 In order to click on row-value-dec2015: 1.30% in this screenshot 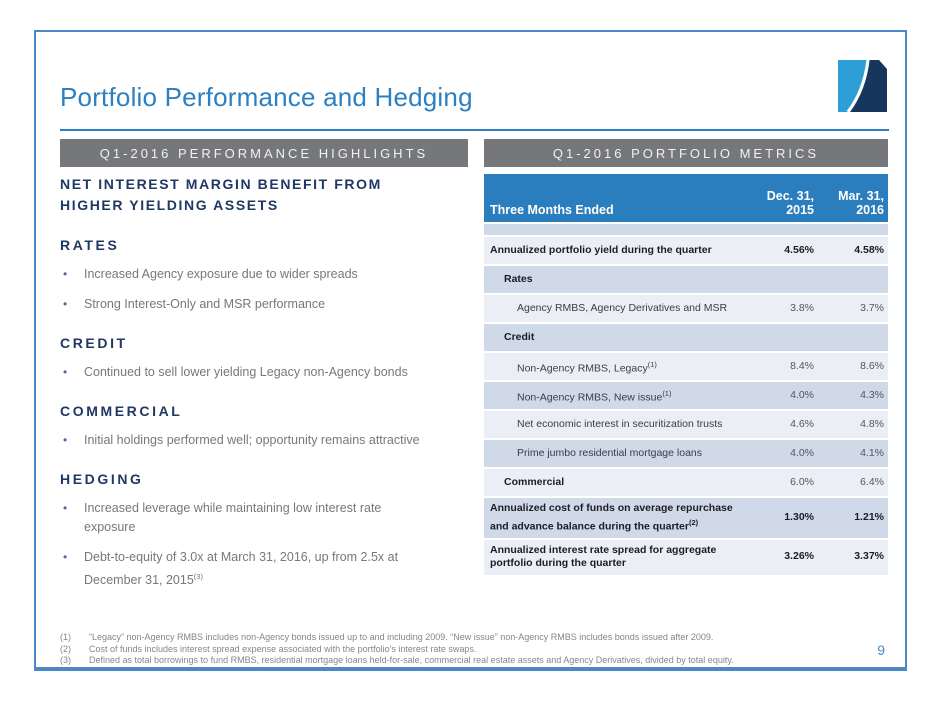, I will do `click(799, 517)`.